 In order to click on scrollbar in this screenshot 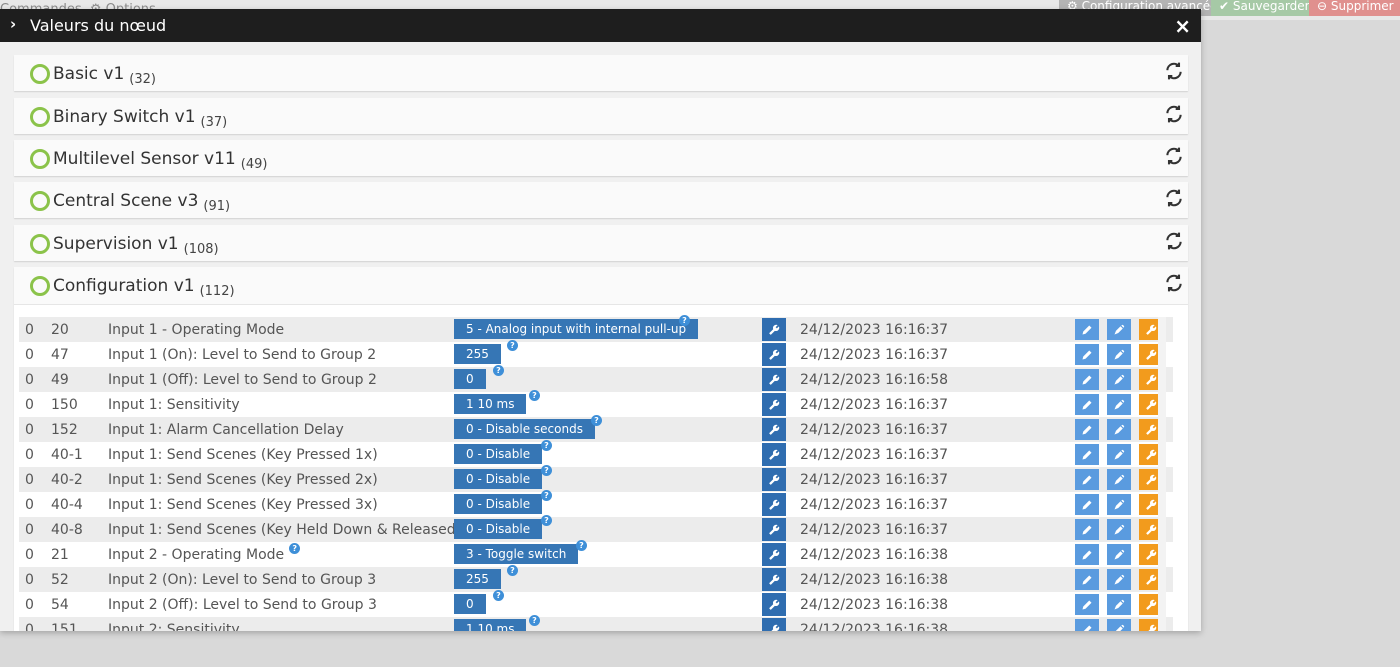, I will do `click(1162, 474)`.